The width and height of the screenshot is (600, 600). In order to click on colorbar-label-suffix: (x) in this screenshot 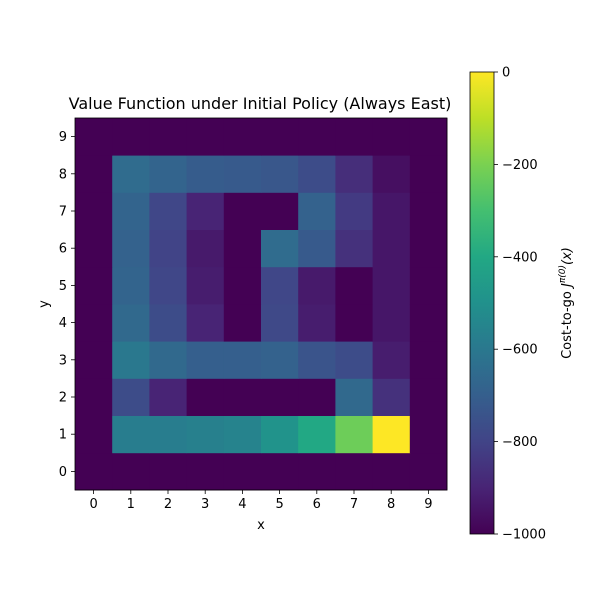, I will do `click(567, 256)`.